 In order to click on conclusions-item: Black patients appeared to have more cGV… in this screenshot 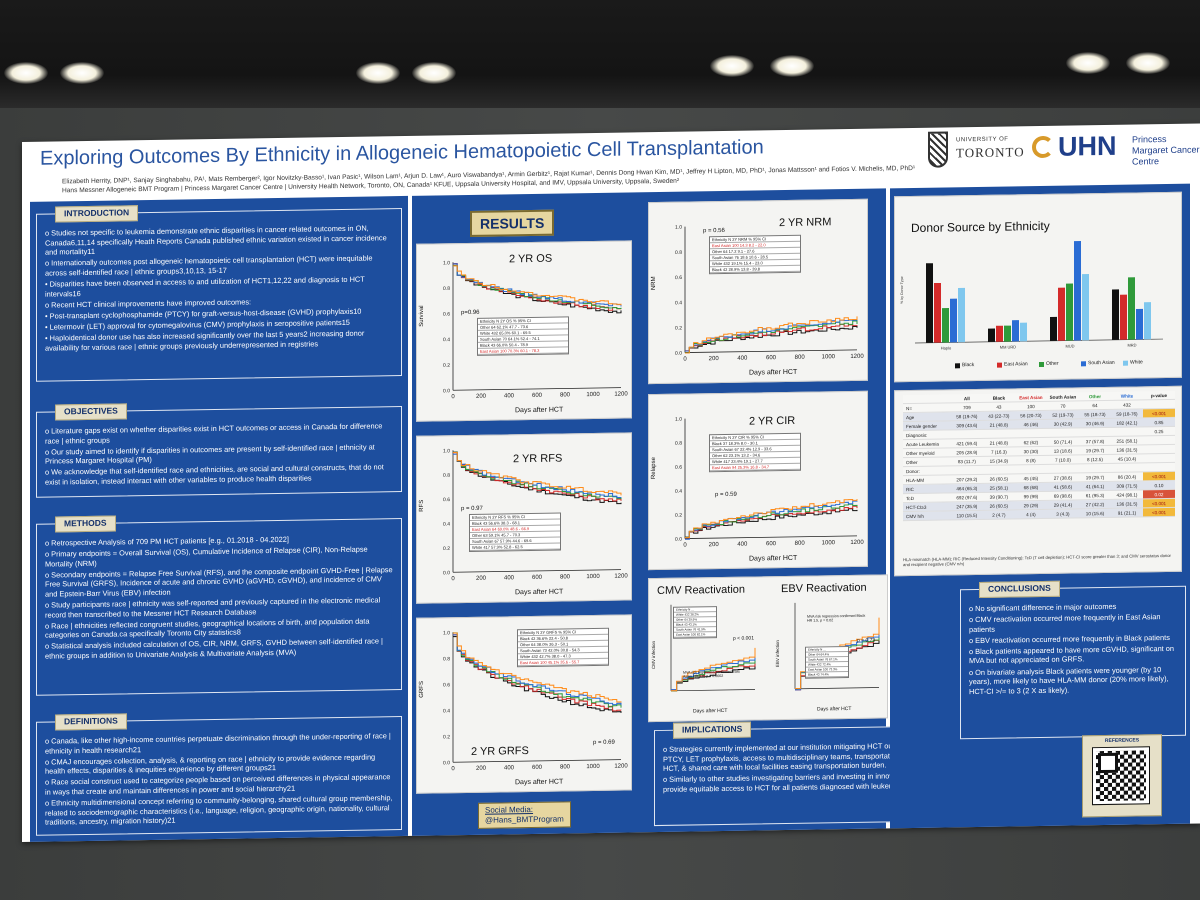, I will do `click(1073, 655)`.